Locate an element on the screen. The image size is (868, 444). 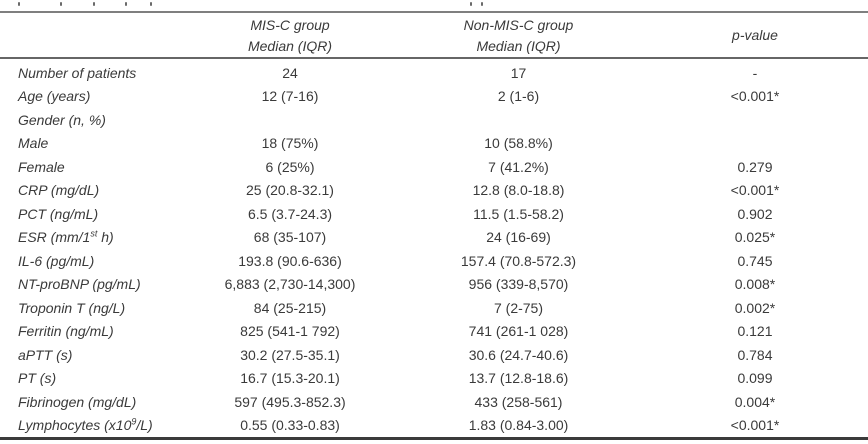
row-label-text: Ferritin (ng/mL) is located at coordinates (66, 331).